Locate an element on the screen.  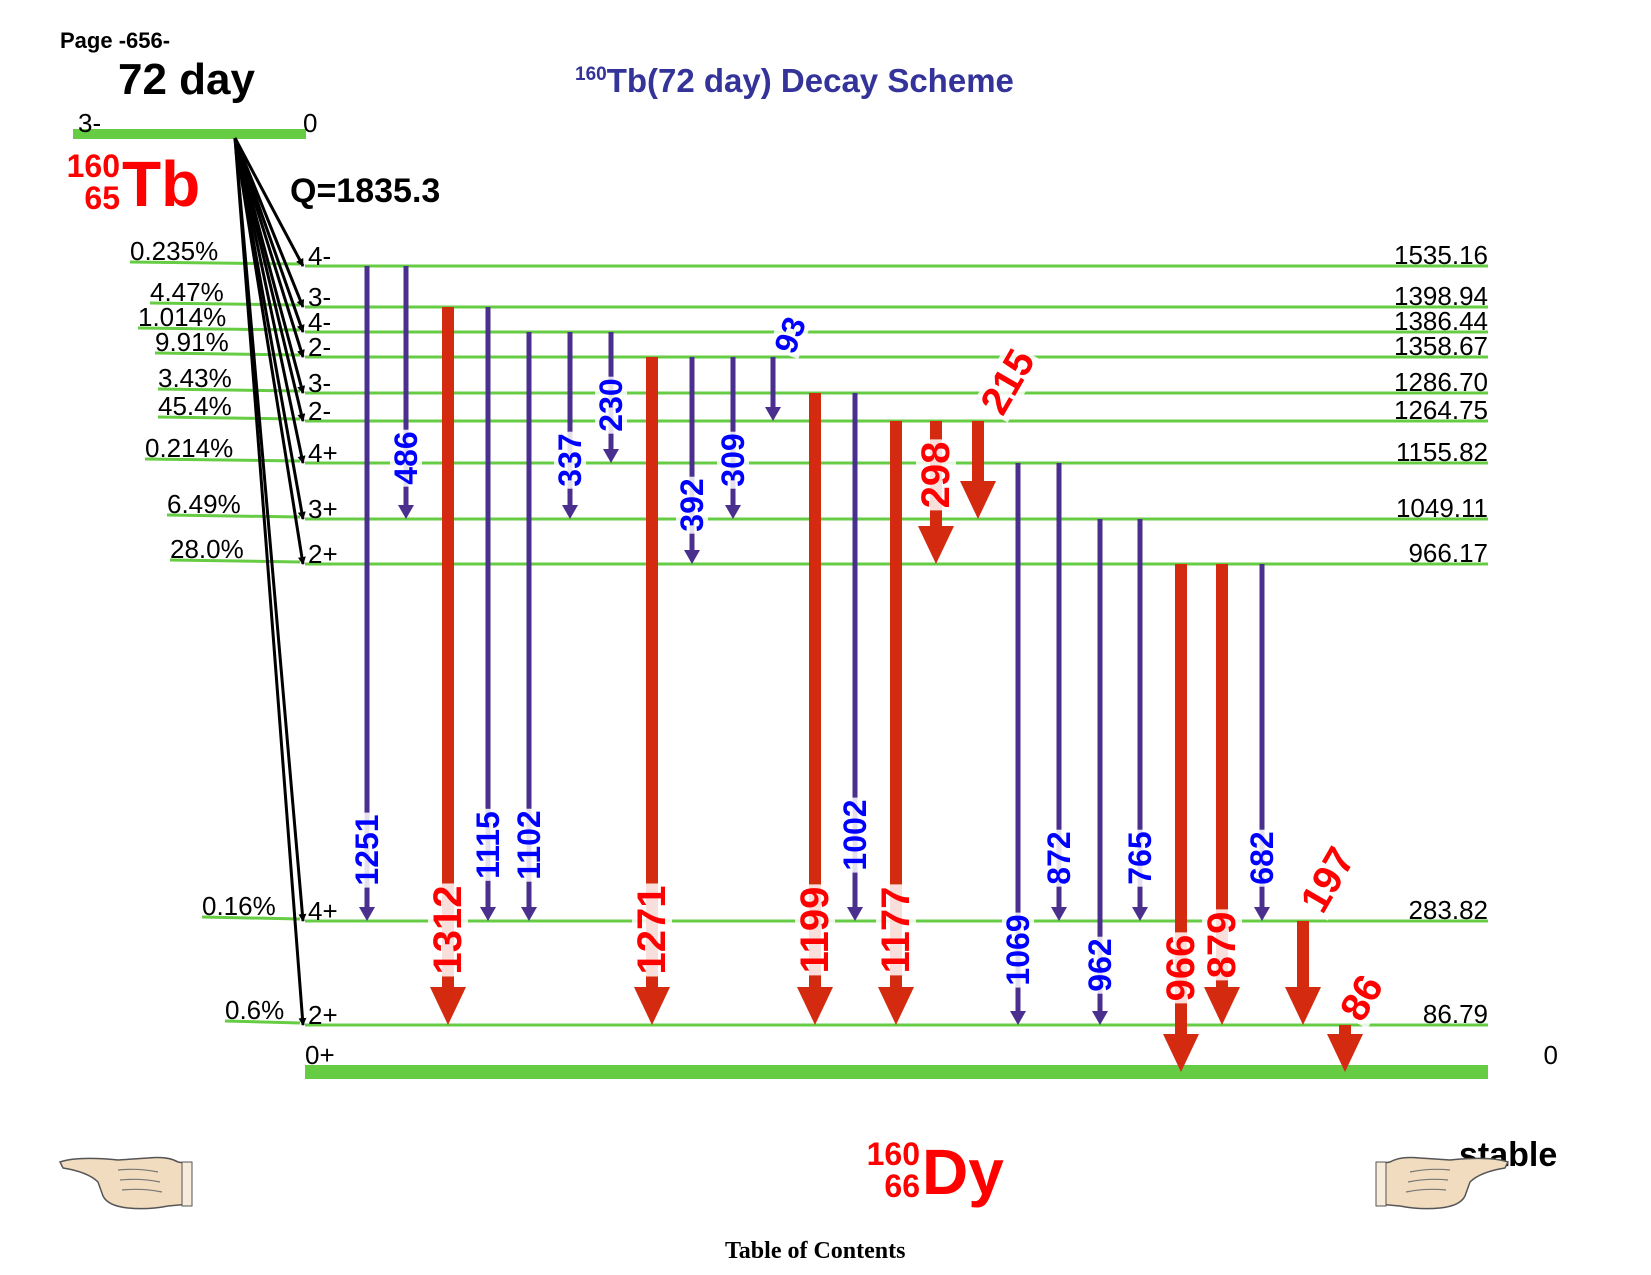
parent-spin: 3- is located at coordinates (90, 123).